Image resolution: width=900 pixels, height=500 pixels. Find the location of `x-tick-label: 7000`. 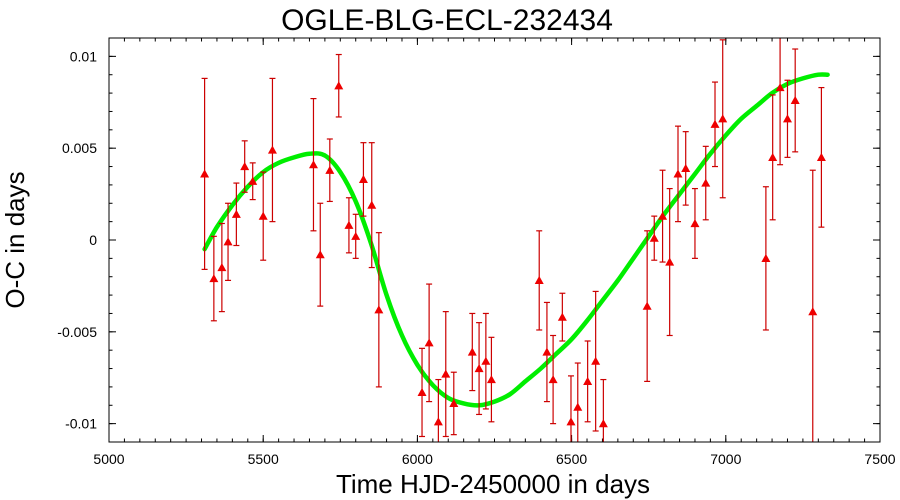

x-tick-label: 7000 is located at coordinates (725, 459).